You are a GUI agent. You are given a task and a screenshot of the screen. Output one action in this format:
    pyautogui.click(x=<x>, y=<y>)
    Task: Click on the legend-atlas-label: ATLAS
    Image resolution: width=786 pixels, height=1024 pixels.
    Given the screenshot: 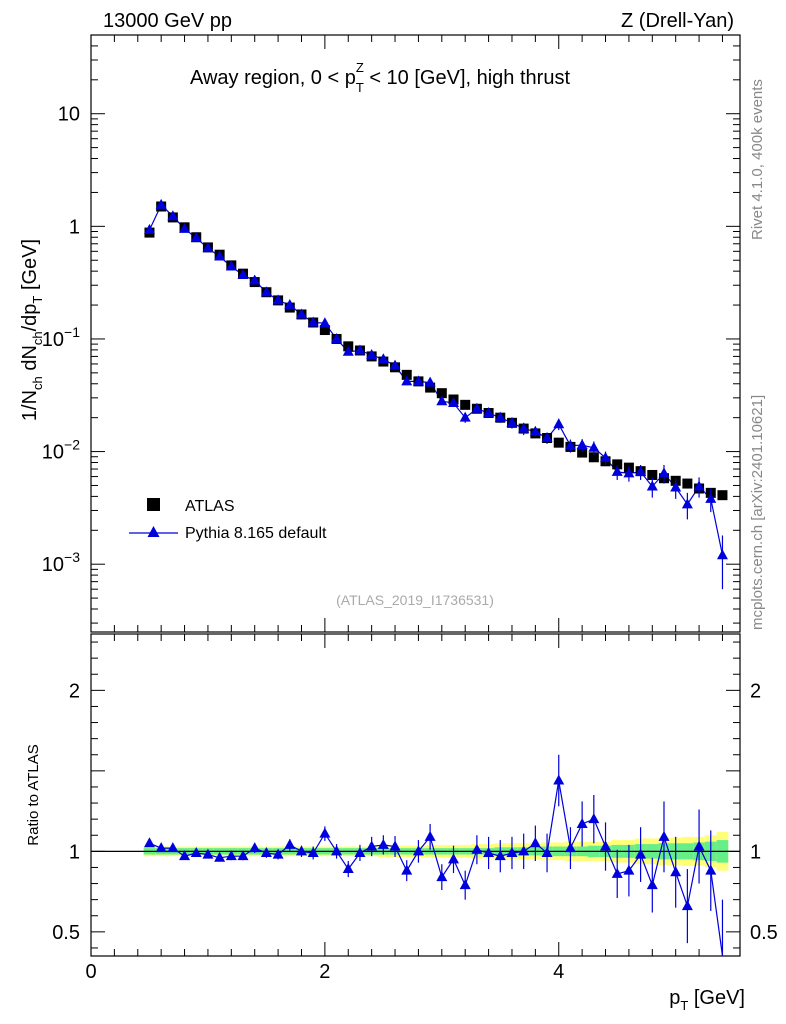 What is the action you would take?
    pyautogui.click(x=210, y=506)
    